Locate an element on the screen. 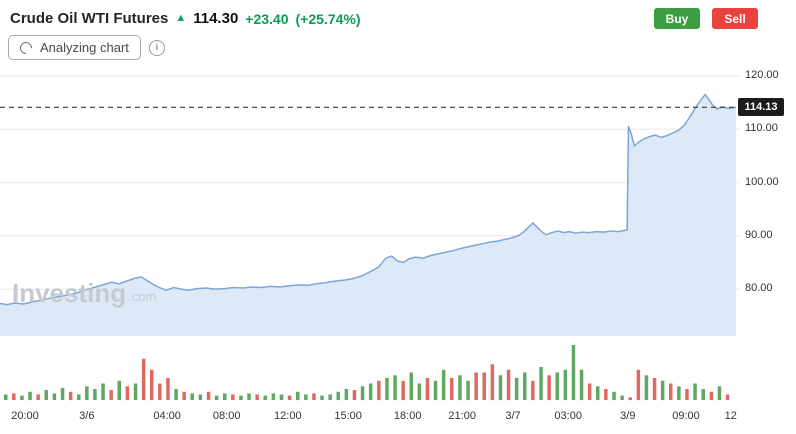  trade-actions: Buy Sell is located at coordinates (706, 18).